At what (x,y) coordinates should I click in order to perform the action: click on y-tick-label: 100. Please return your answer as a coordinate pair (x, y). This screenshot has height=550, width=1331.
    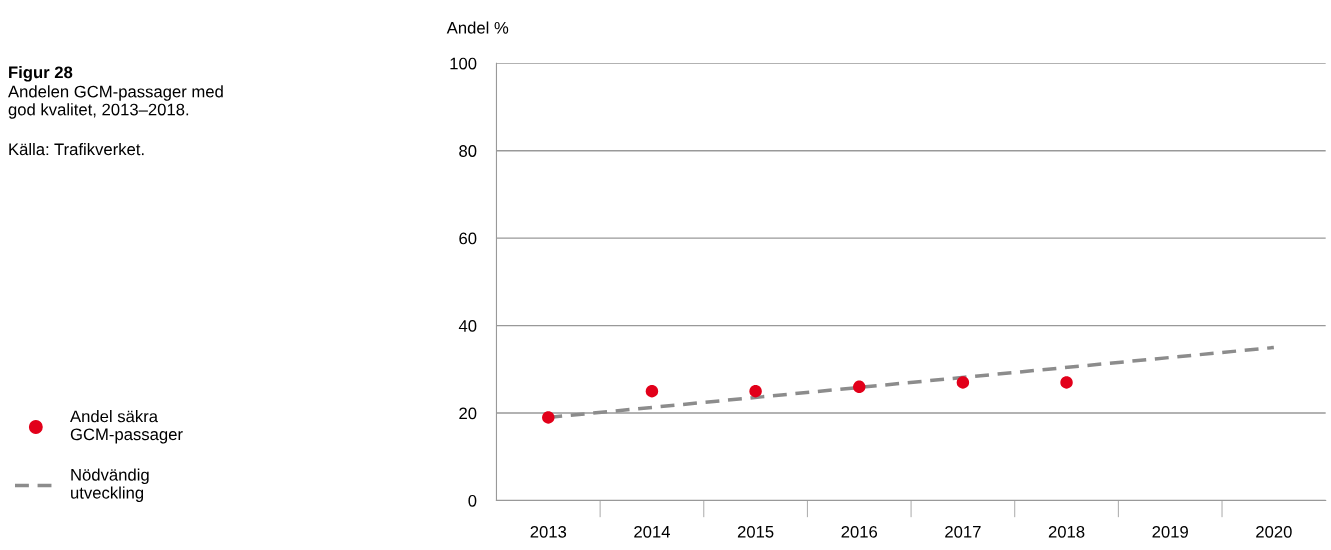
    Looking at the image, I should click on (463, 63).